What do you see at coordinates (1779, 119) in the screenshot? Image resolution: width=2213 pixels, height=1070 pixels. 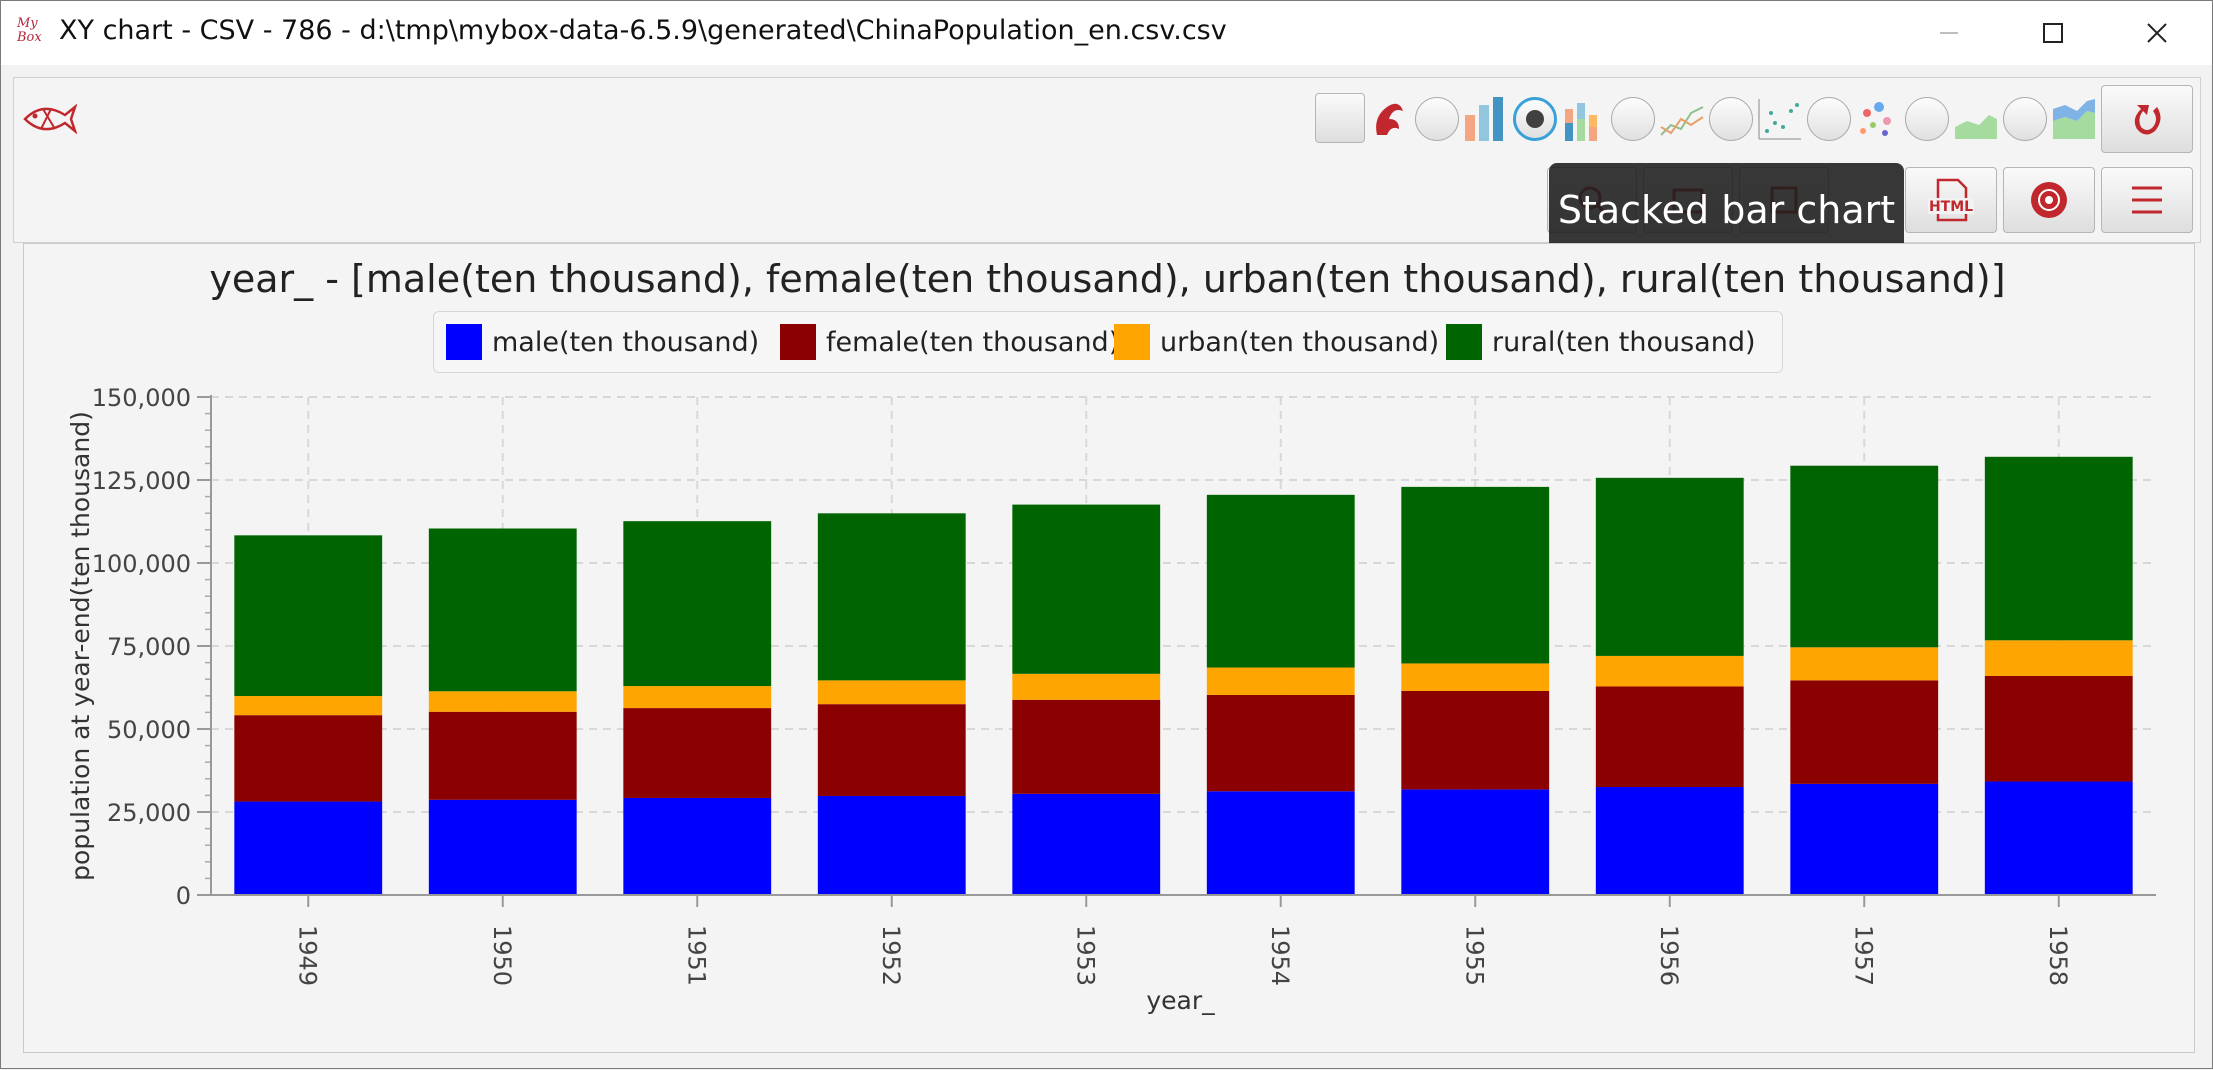 I see `scatter-chart-icon` at bounding box center [1779, 119].